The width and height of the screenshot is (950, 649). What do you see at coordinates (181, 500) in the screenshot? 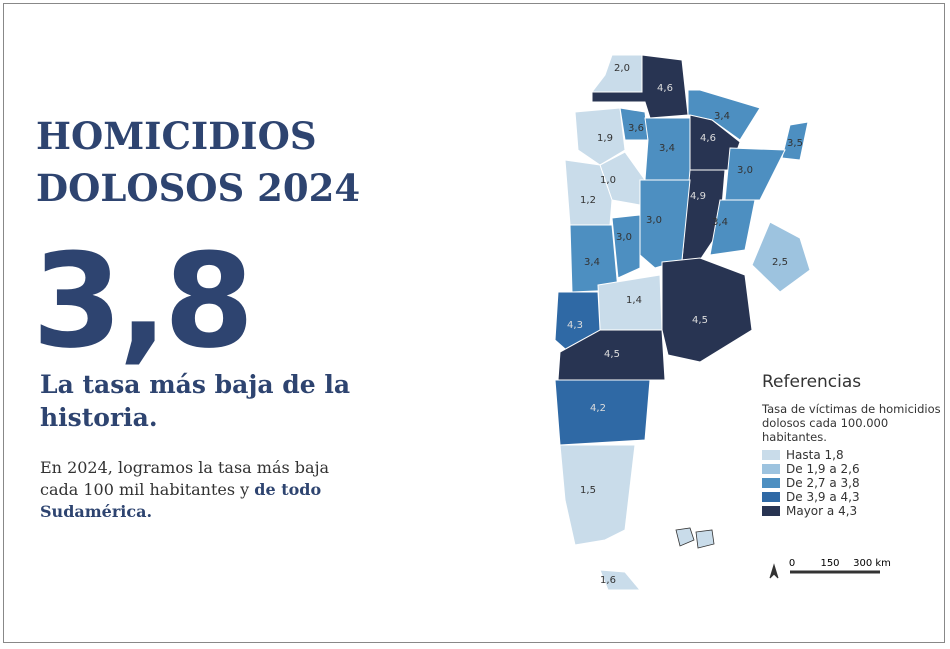
I see `text-bold: de todo Sudamérica.` at bounding box center [181, 500].